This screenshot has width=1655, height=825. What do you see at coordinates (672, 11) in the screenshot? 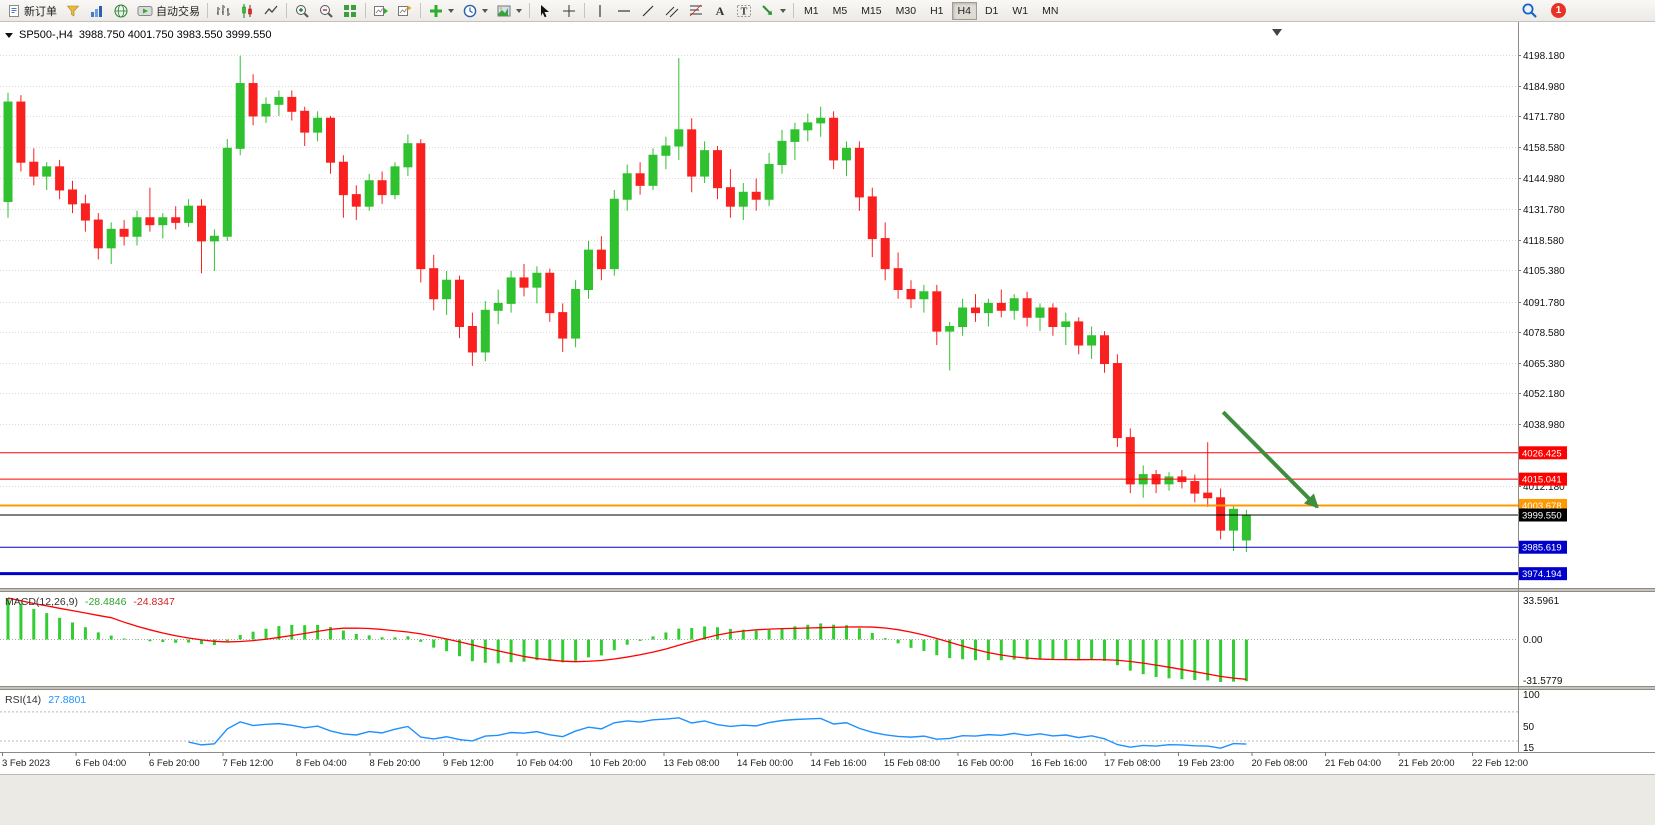
I see `channel-button` at bounding box center [672, 11].